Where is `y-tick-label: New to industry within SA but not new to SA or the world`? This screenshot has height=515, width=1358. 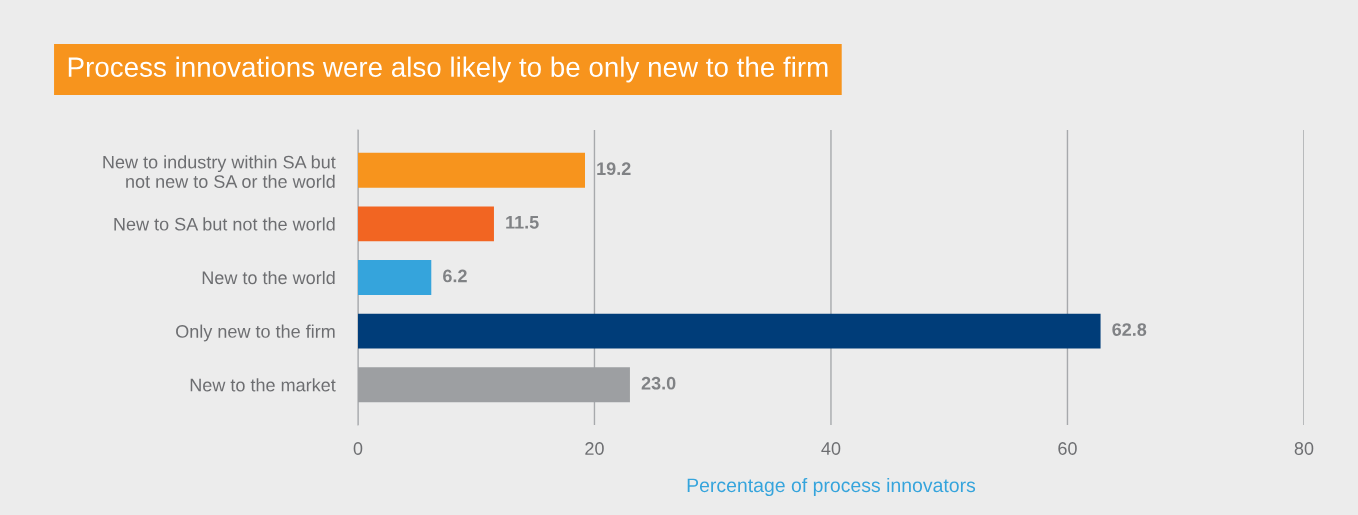 y-tick-label: New to industry within SA but not new to SA or the world is located at coordinates (219, 171).